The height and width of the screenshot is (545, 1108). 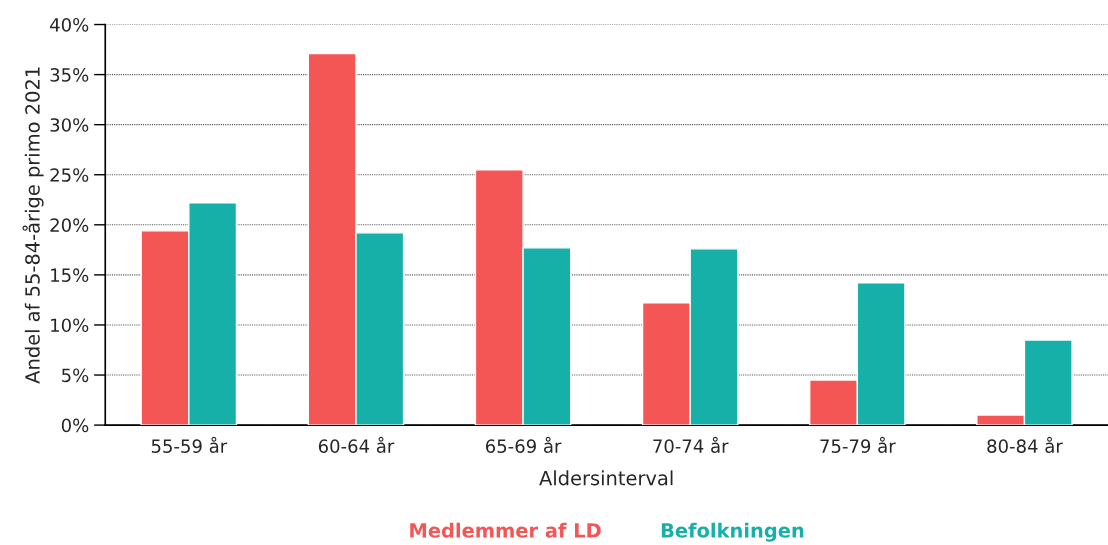 What do you see at coordinates (69, 175) in the screenshot?
I see `y-tick-label: 25%` at bounding box center [69, 175].